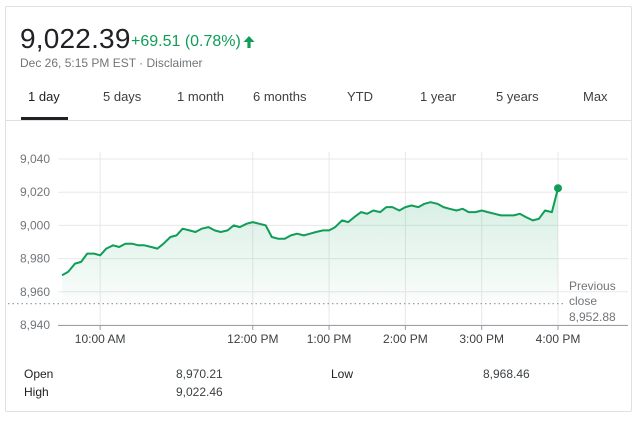 Image resolution: width=641 pixels, height=421 pixels. Describe the element at coordinates (44, 96) in the screenshot. I see `tab-1-day: 1 day` at that location.